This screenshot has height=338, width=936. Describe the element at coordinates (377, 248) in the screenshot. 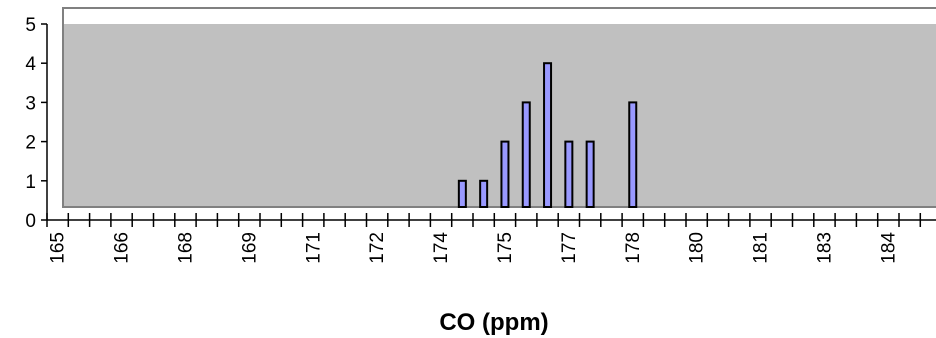

I see `x-tick-label-5: 172` at that location.